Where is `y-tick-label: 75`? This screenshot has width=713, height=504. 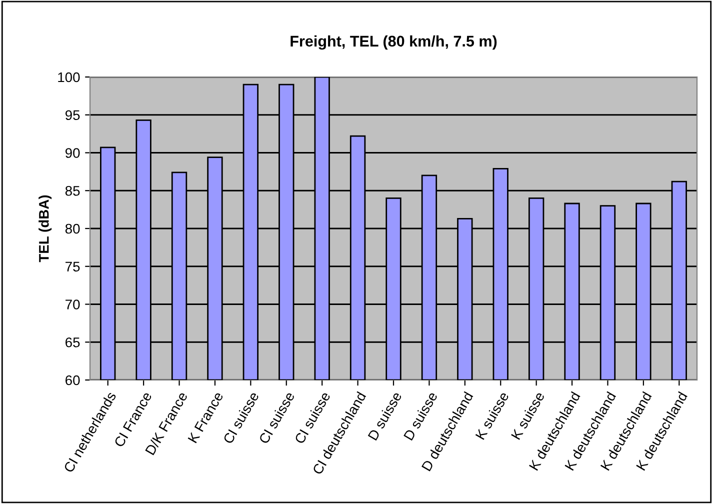 y-tick-label: 75 is located at coordinates (73, 267).